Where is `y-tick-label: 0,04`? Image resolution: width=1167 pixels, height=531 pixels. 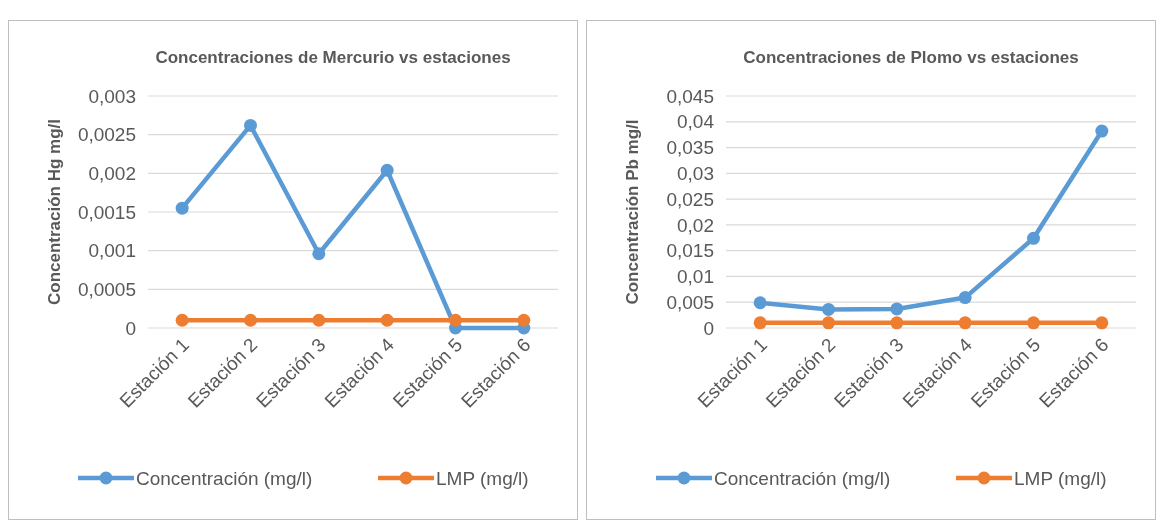
y-tick-label: 0,04 is located at coordinates (696, 122).